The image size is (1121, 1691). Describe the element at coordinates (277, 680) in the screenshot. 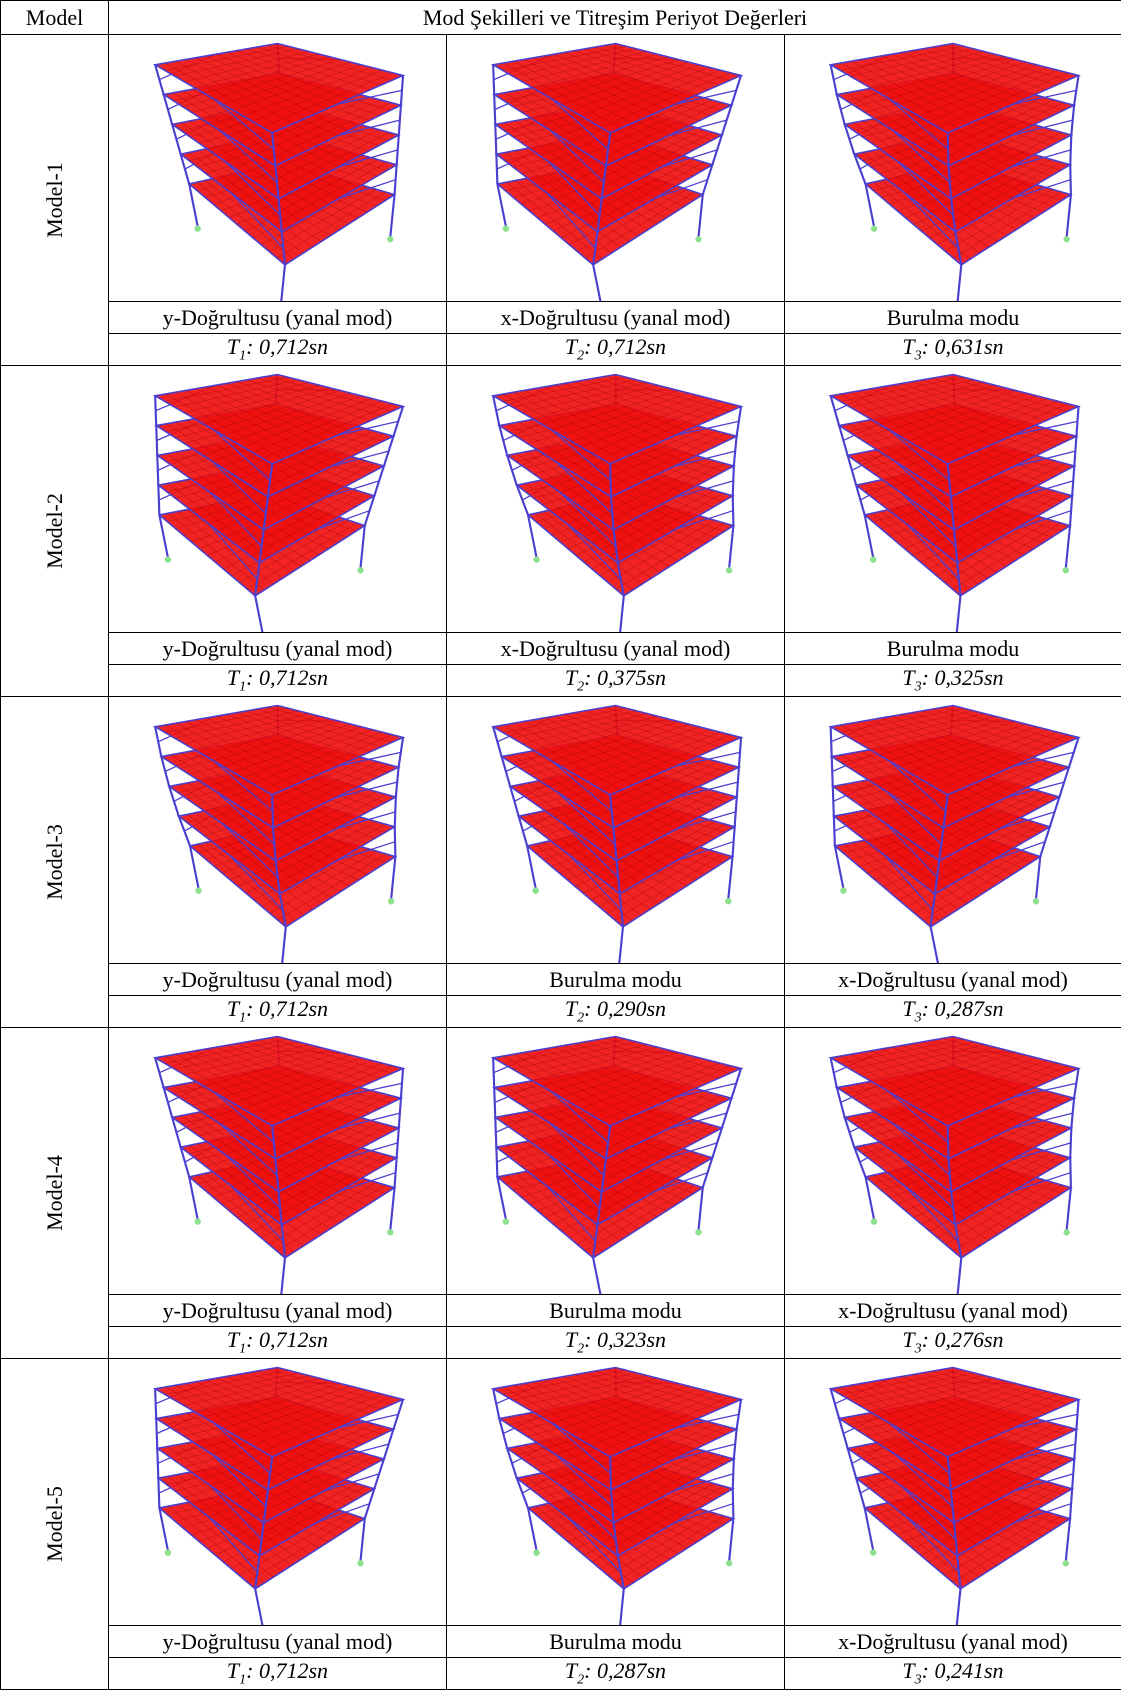

I see `period-cell: T1: 0,712sn` at that location.